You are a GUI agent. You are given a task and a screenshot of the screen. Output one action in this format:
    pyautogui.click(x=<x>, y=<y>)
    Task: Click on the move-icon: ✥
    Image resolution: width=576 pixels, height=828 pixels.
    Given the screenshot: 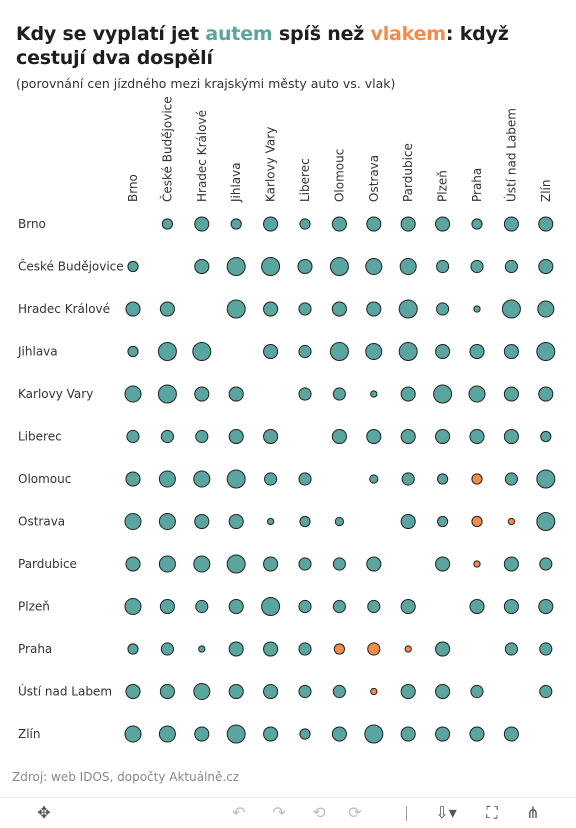 What is the action you would take?
    pyautogui.click(x=44, y=812)
    